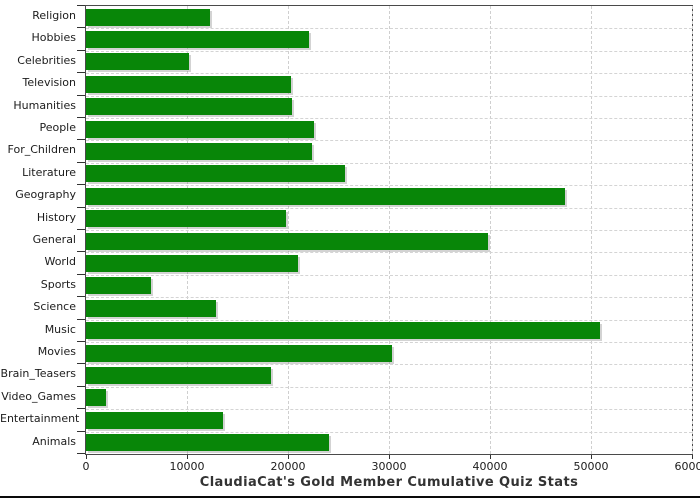 Image resolution: width=700 pixels, height=500 pixels. I want to click on bar-sports, so click(118, 286).